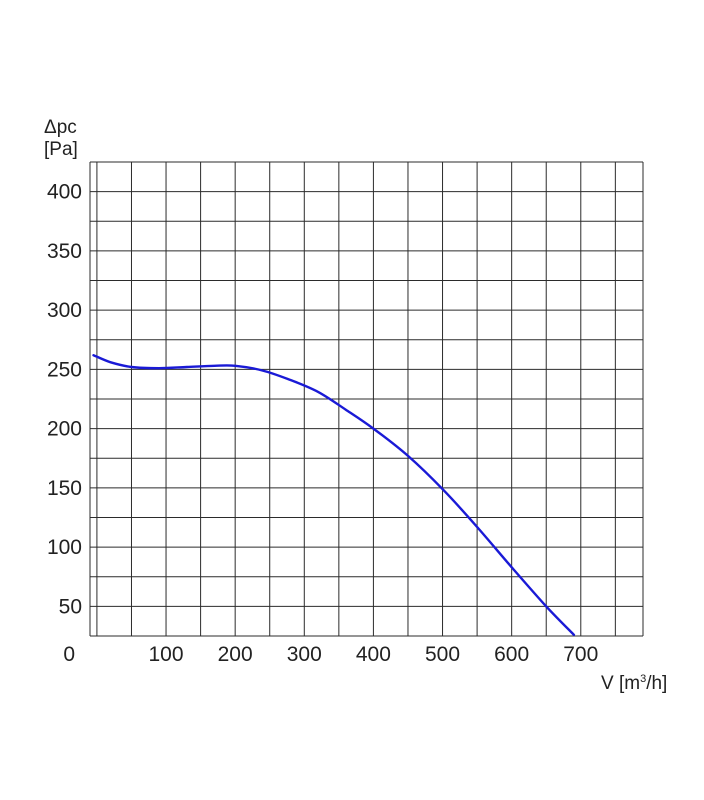 This screenshot has width=704, height=800. I want to click on x-tick-label: 500, so click(442, 654).